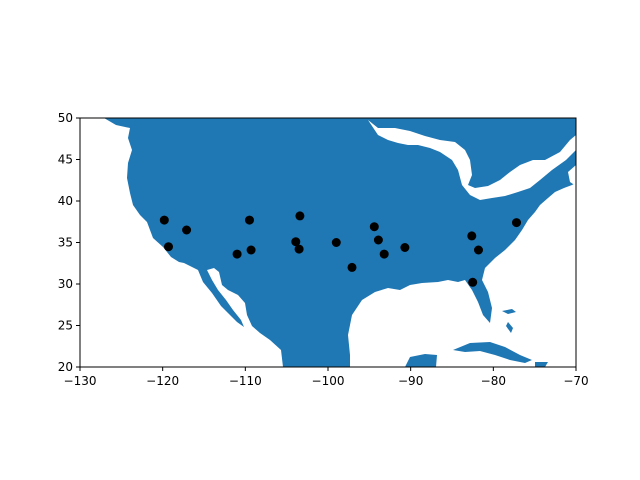 This screenshot has height=480, width=640. What do you see at coordinates (472, 160) in the screenshot?
I see `great-lakes` at bounding box center [472, 160].